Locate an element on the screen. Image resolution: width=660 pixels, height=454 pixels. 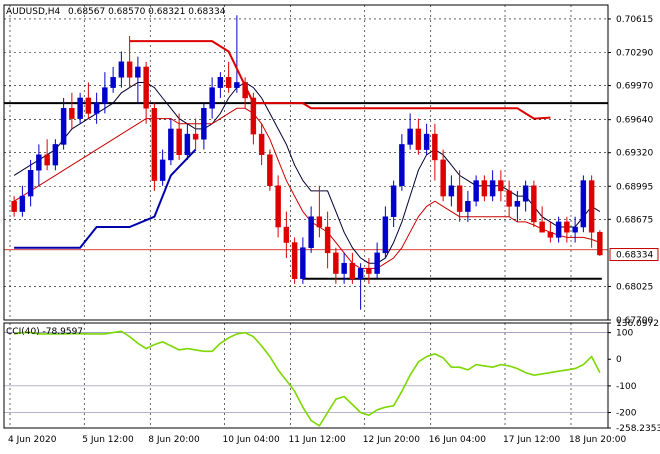
cci-label: CCI(40) -78.9597 is located at coordinates (44, 332).